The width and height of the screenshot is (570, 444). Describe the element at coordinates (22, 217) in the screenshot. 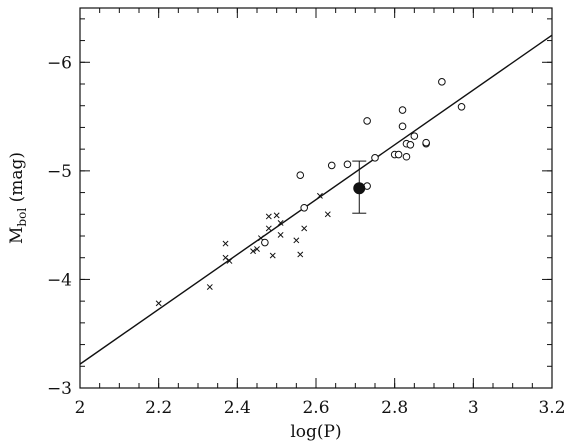

I see `y-axis-label-sub: bol` at that location.